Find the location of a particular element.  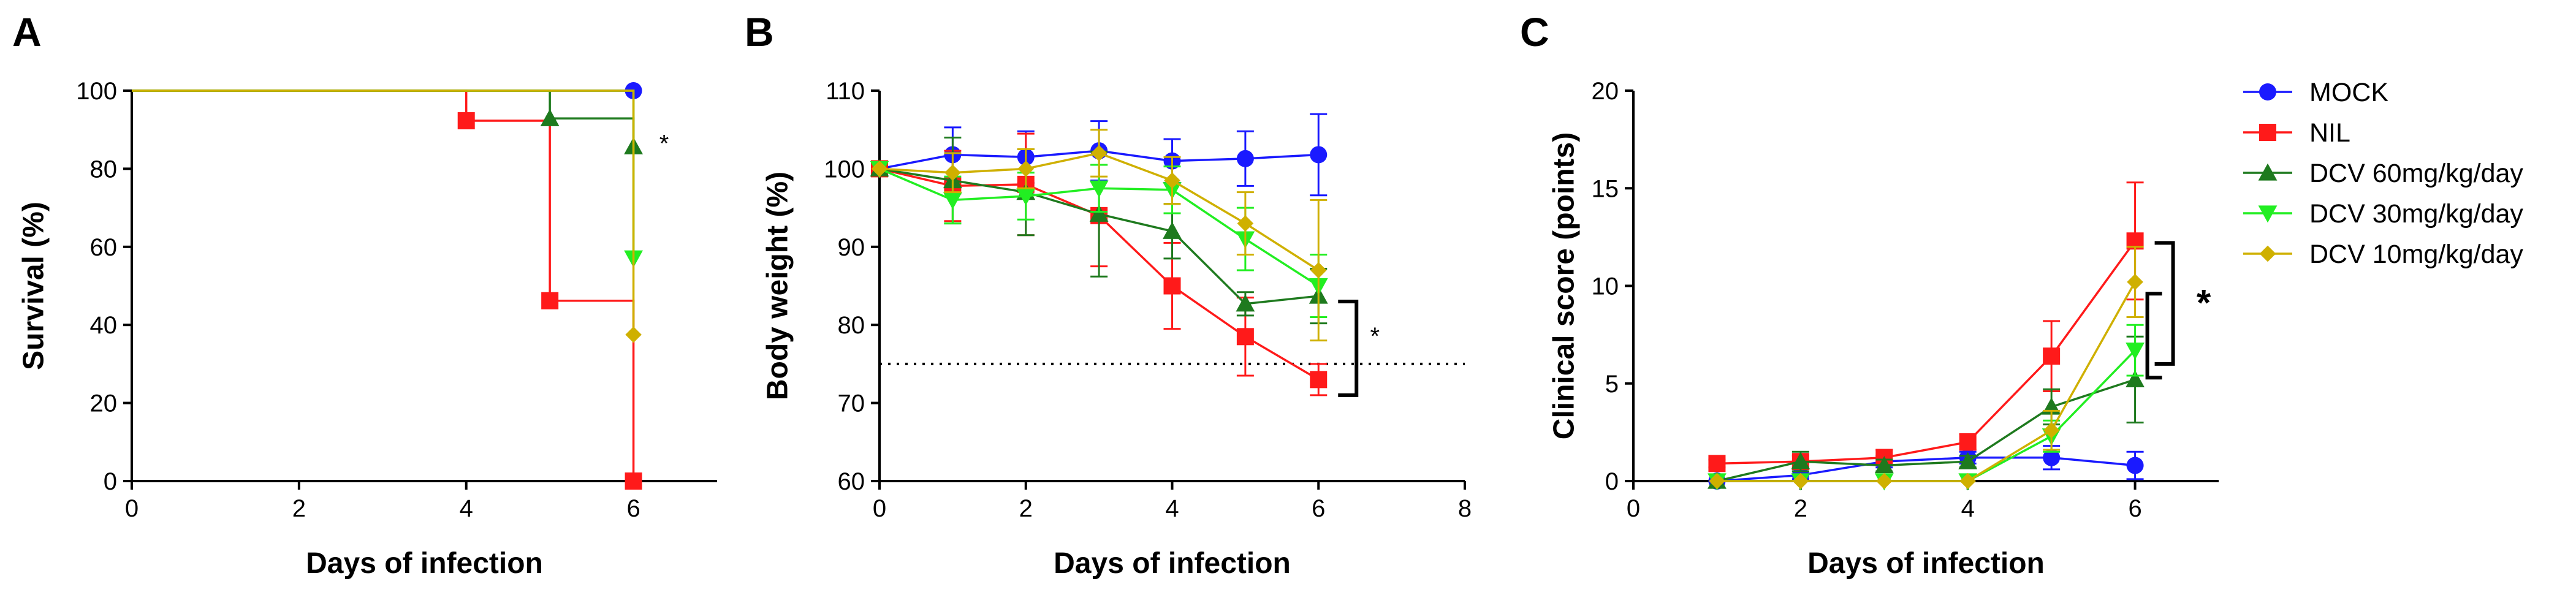

series-nil is located at coordinates (1926, 326).